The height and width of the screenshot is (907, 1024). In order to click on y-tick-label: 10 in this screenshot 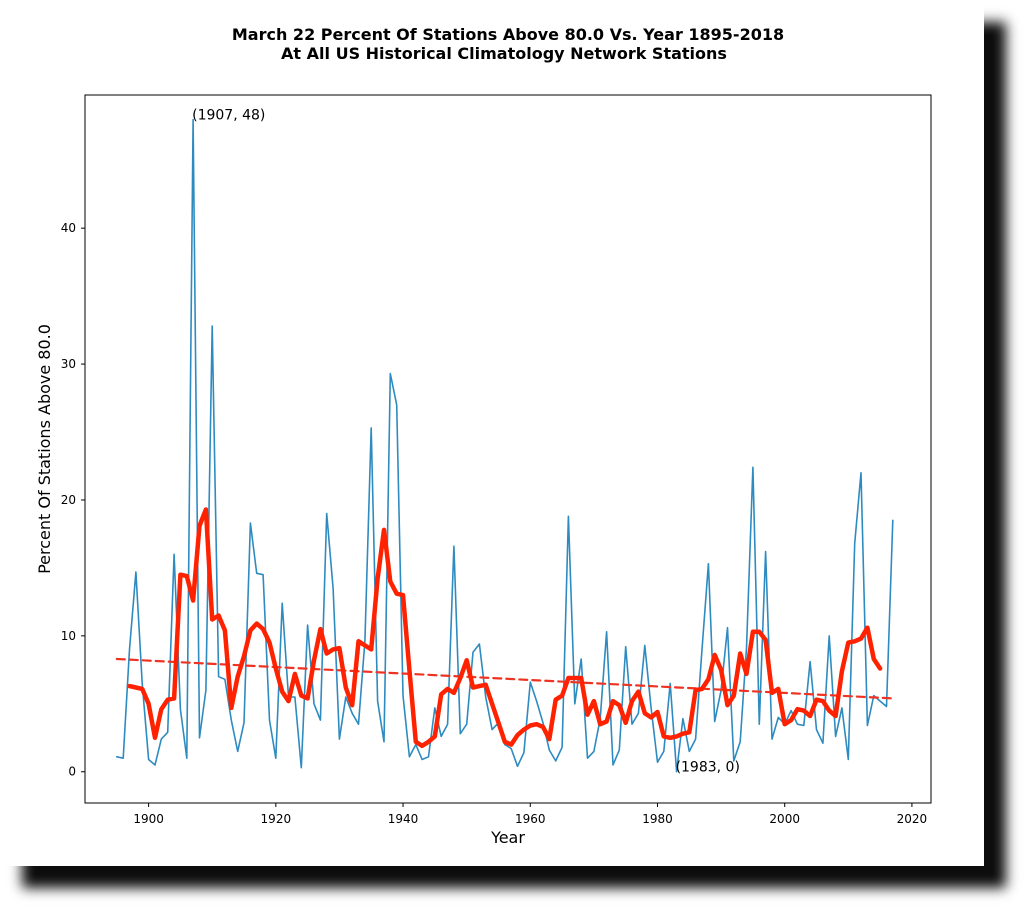, I will do `click(68, 636)`.